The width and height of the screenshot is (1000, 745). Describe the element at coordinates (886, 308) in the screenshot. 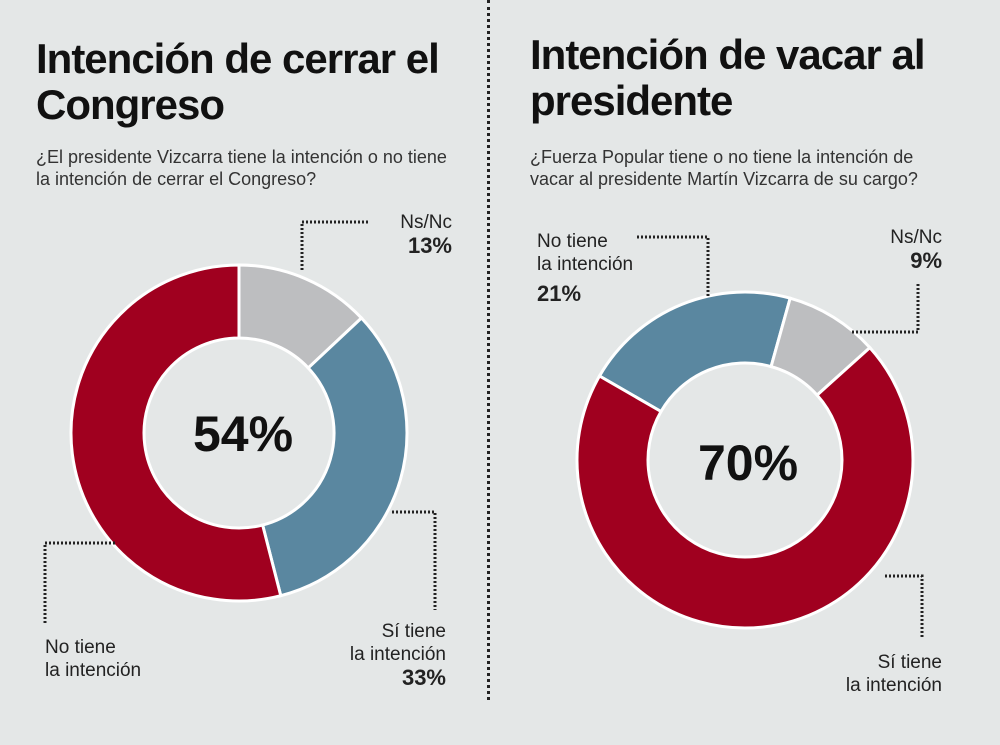

I see `leader-right-nsnc` at that location.